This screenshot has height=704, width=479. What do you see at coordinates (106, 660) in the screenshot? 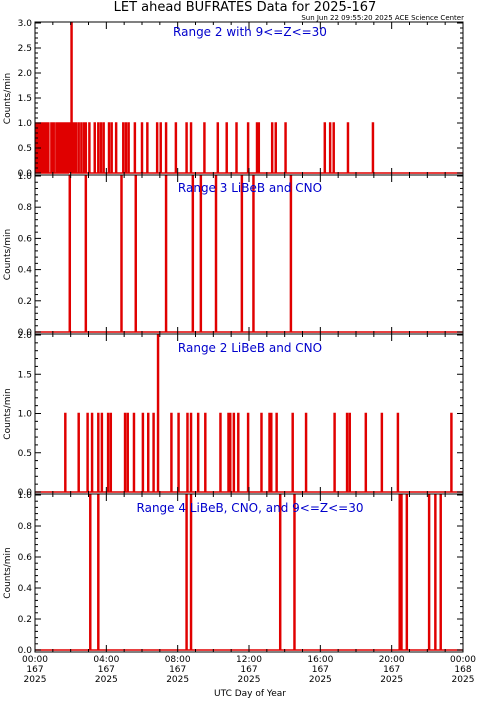
I see `x-tick-label: 04:00` at bounding box center [106, 660].